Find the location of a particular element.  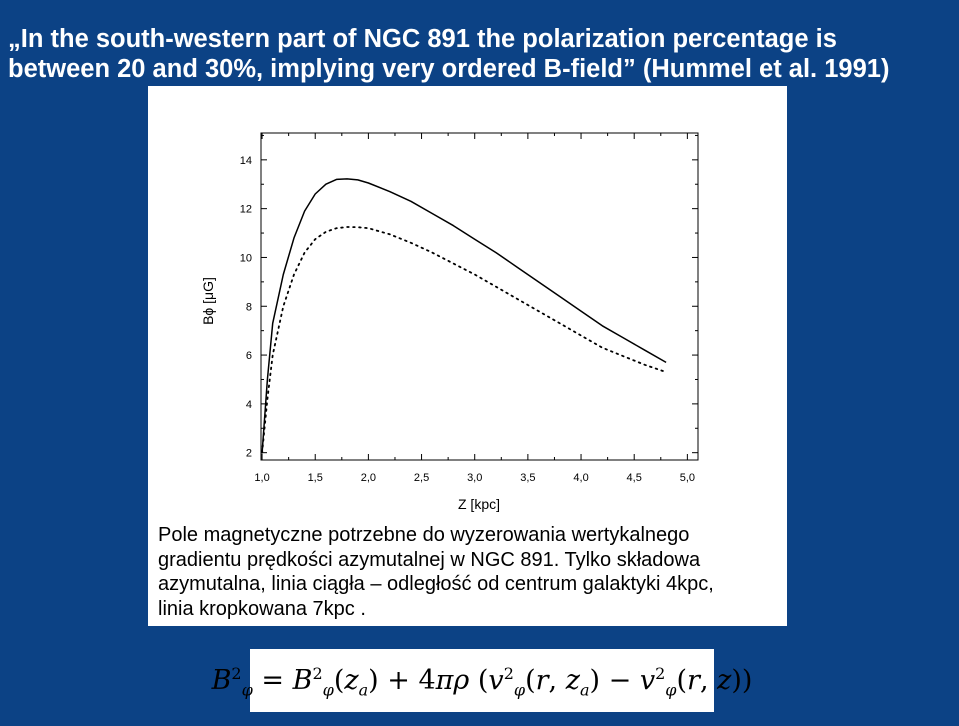

y-tick-label: 2 is located at coordinates (249, 454).